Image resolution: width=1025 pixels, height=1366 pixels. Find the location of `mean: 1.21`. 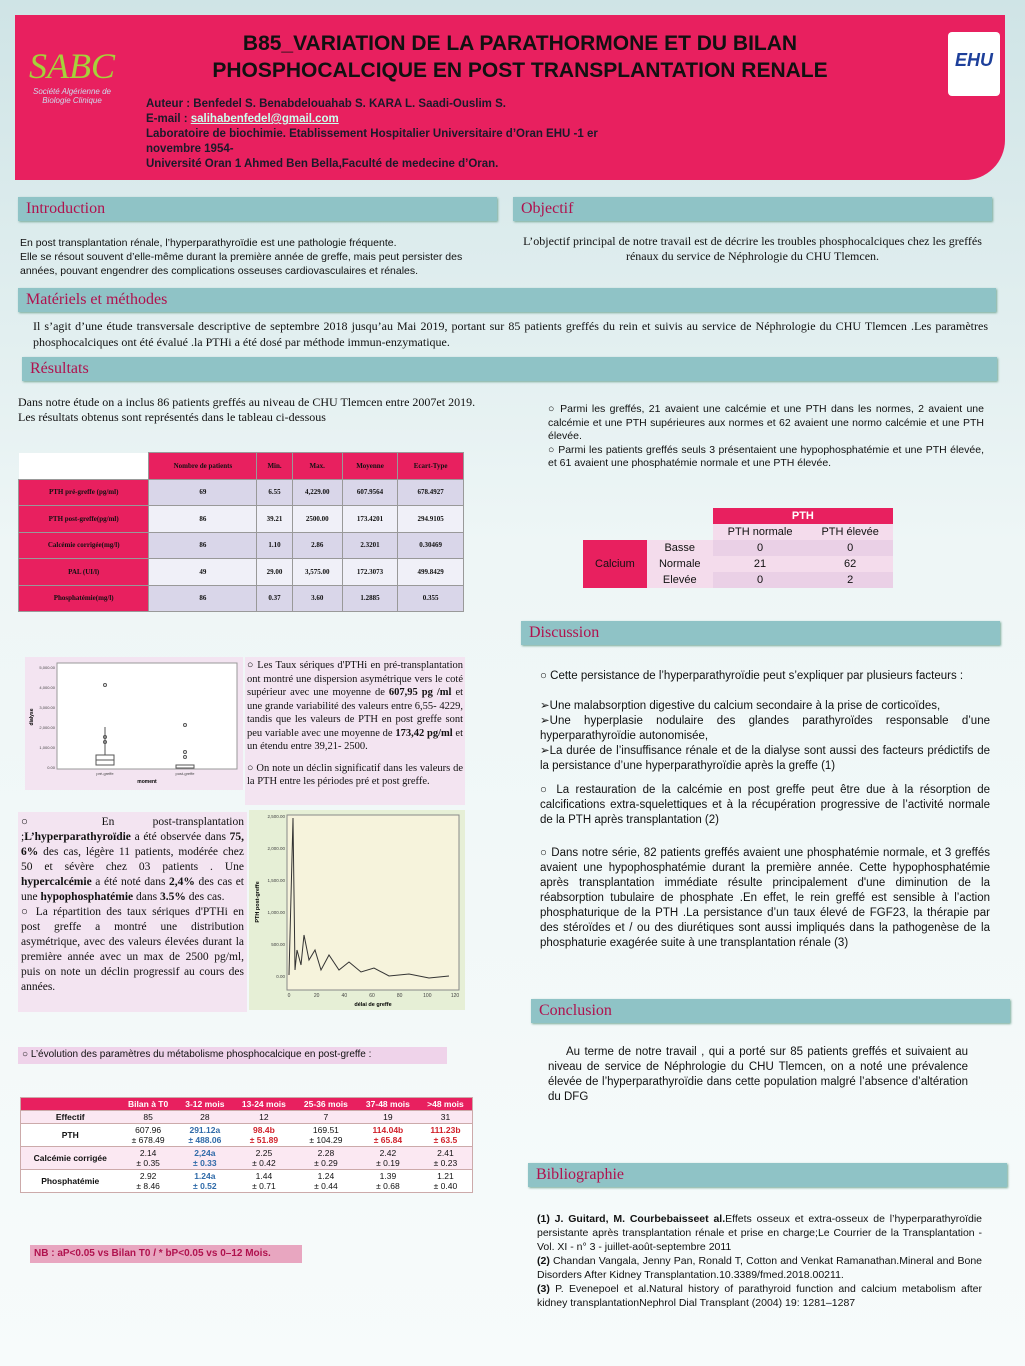

mean: 1.21 is located at coordinates (445, 1176).